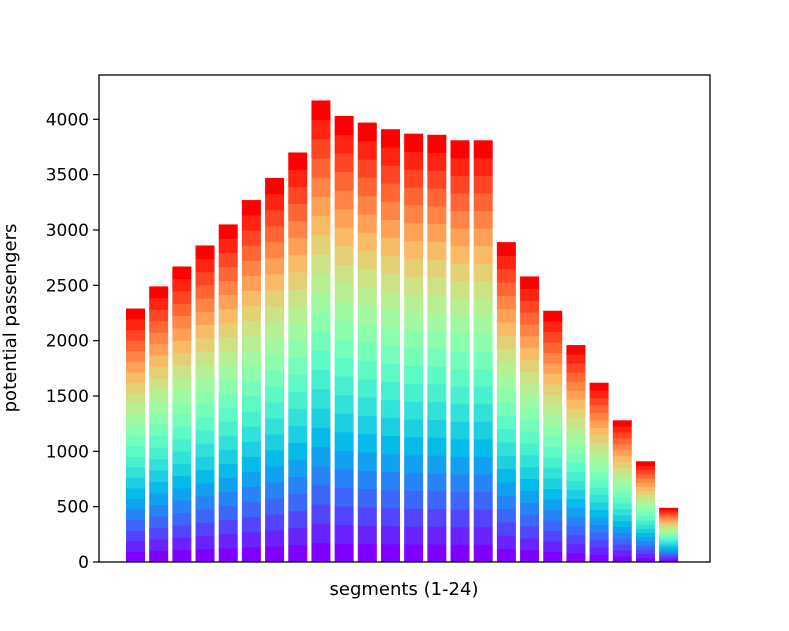 The height and width of the screenshot is (631, 789). What do you see at coordinates (73, 508) in the screenshot?
I see `y-tick-label: 500` at bounding box center [73, 508].